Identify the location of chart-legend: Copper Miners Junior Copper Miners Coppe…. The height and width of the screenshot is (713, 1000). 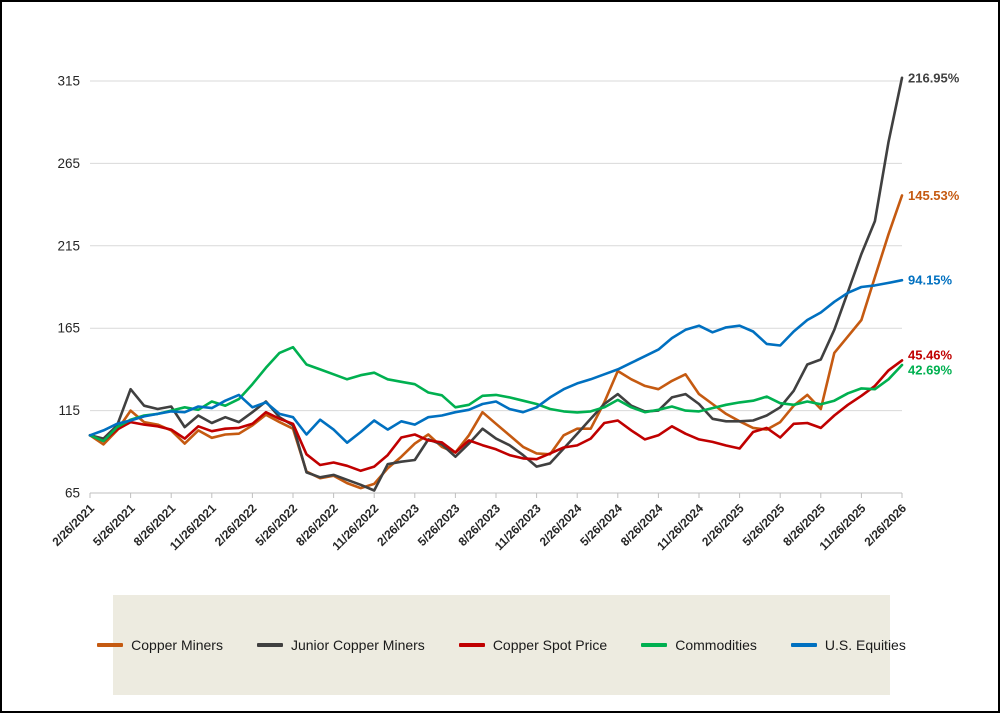
(501, 645).